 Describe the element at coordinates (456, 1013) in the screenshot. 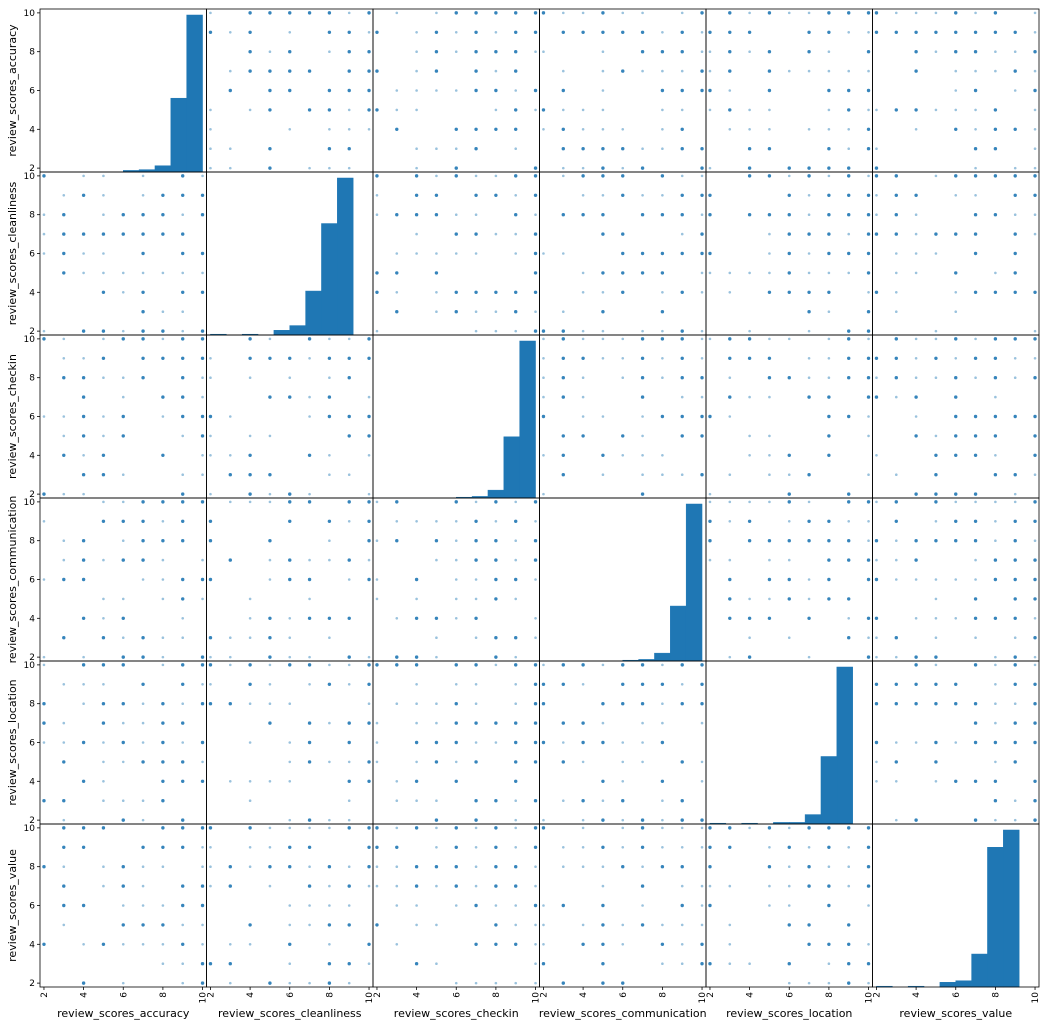

I see `x-axis-label: review_scores_checkin` at that location.